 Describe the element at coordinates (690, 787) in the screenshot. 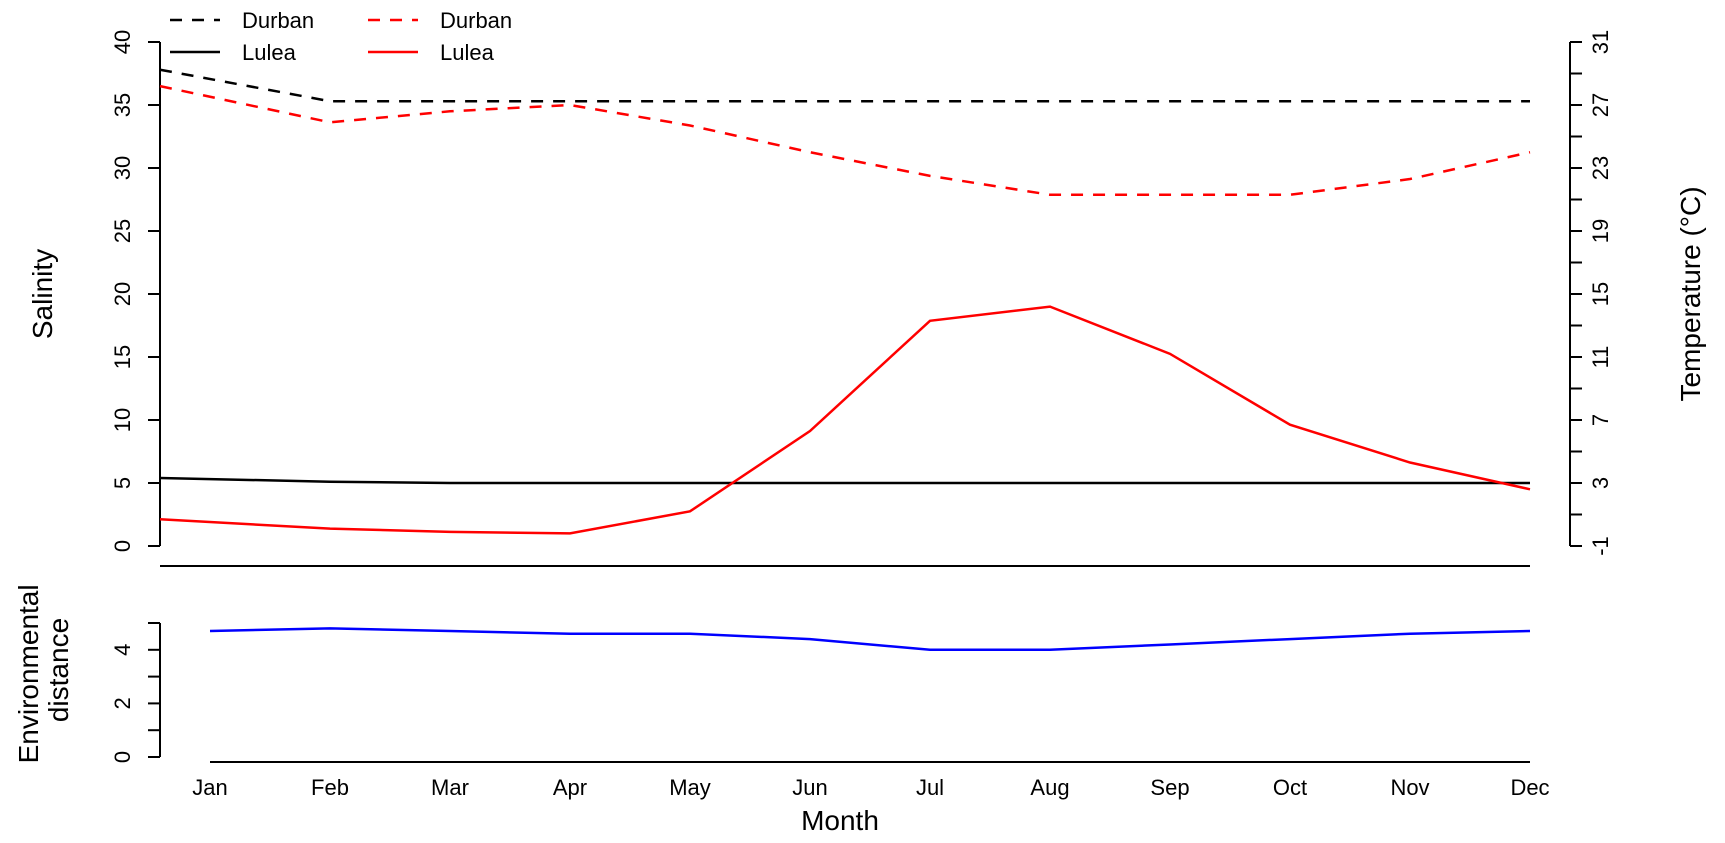

I see `month-tick-label: May` at that location.